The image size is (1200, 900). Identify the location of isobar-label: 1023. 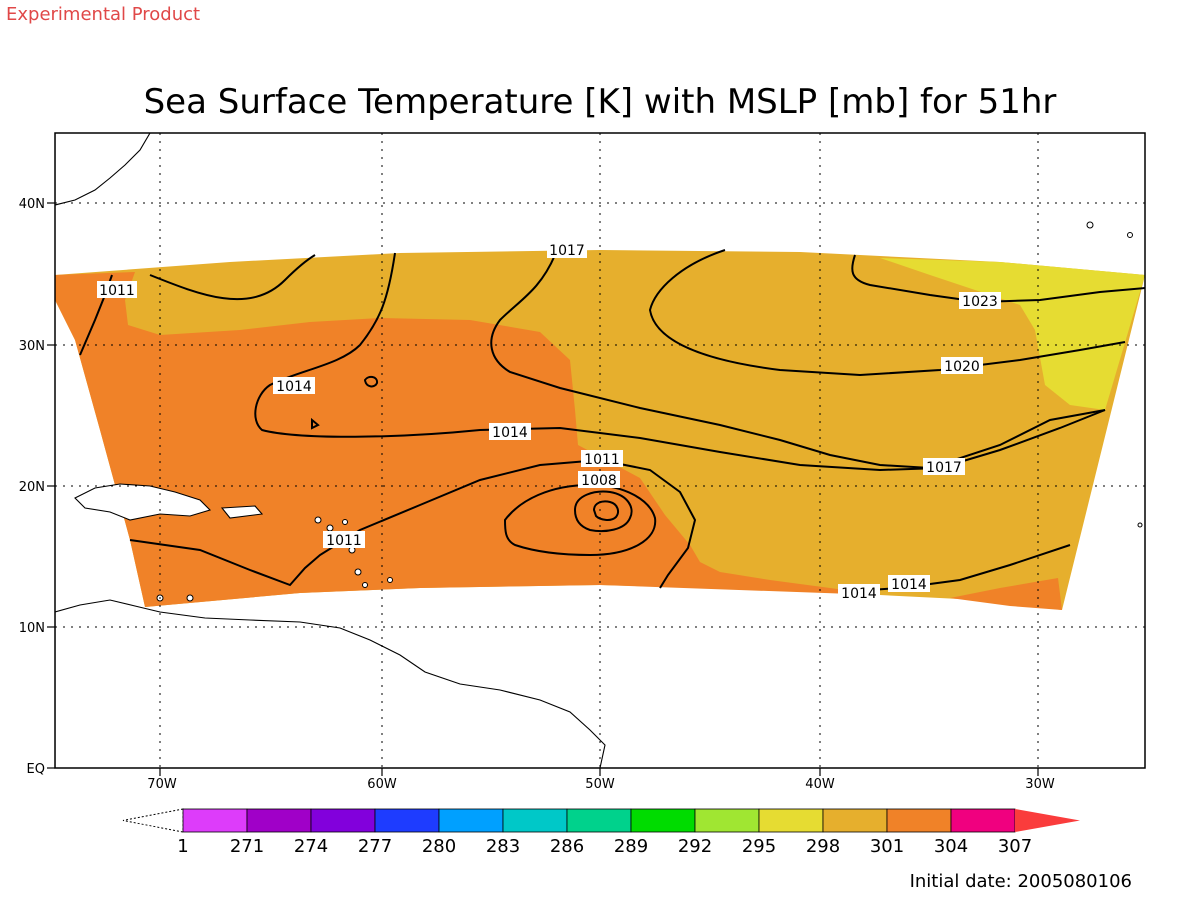
(980, 302).